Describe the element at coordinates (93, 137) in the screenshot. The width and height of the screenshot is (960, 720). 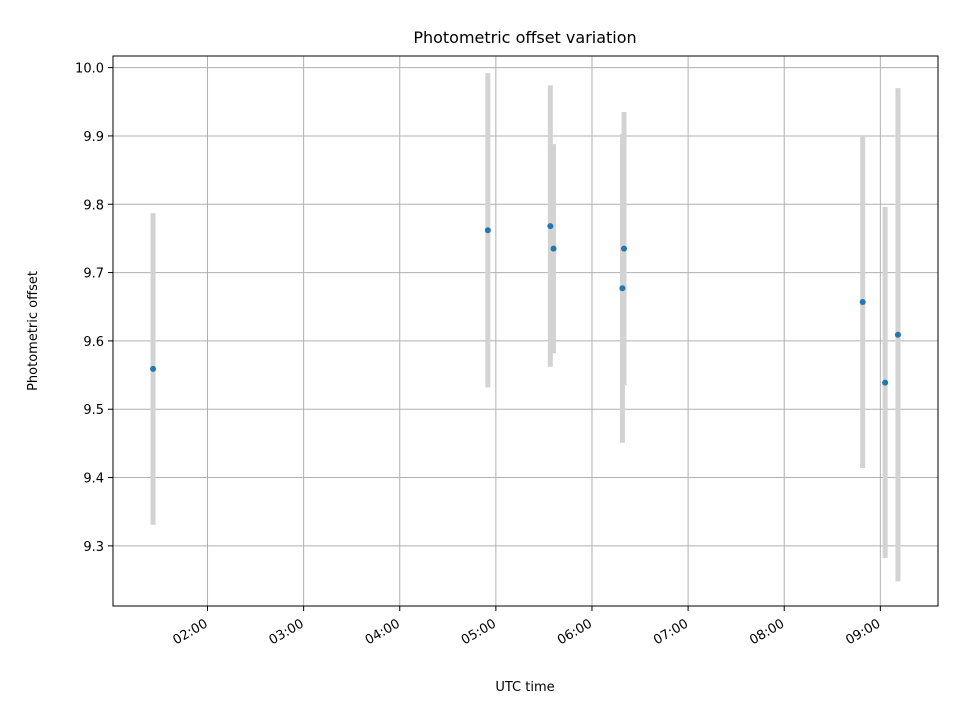
I see `y-tick-label: 9.9` at that location.